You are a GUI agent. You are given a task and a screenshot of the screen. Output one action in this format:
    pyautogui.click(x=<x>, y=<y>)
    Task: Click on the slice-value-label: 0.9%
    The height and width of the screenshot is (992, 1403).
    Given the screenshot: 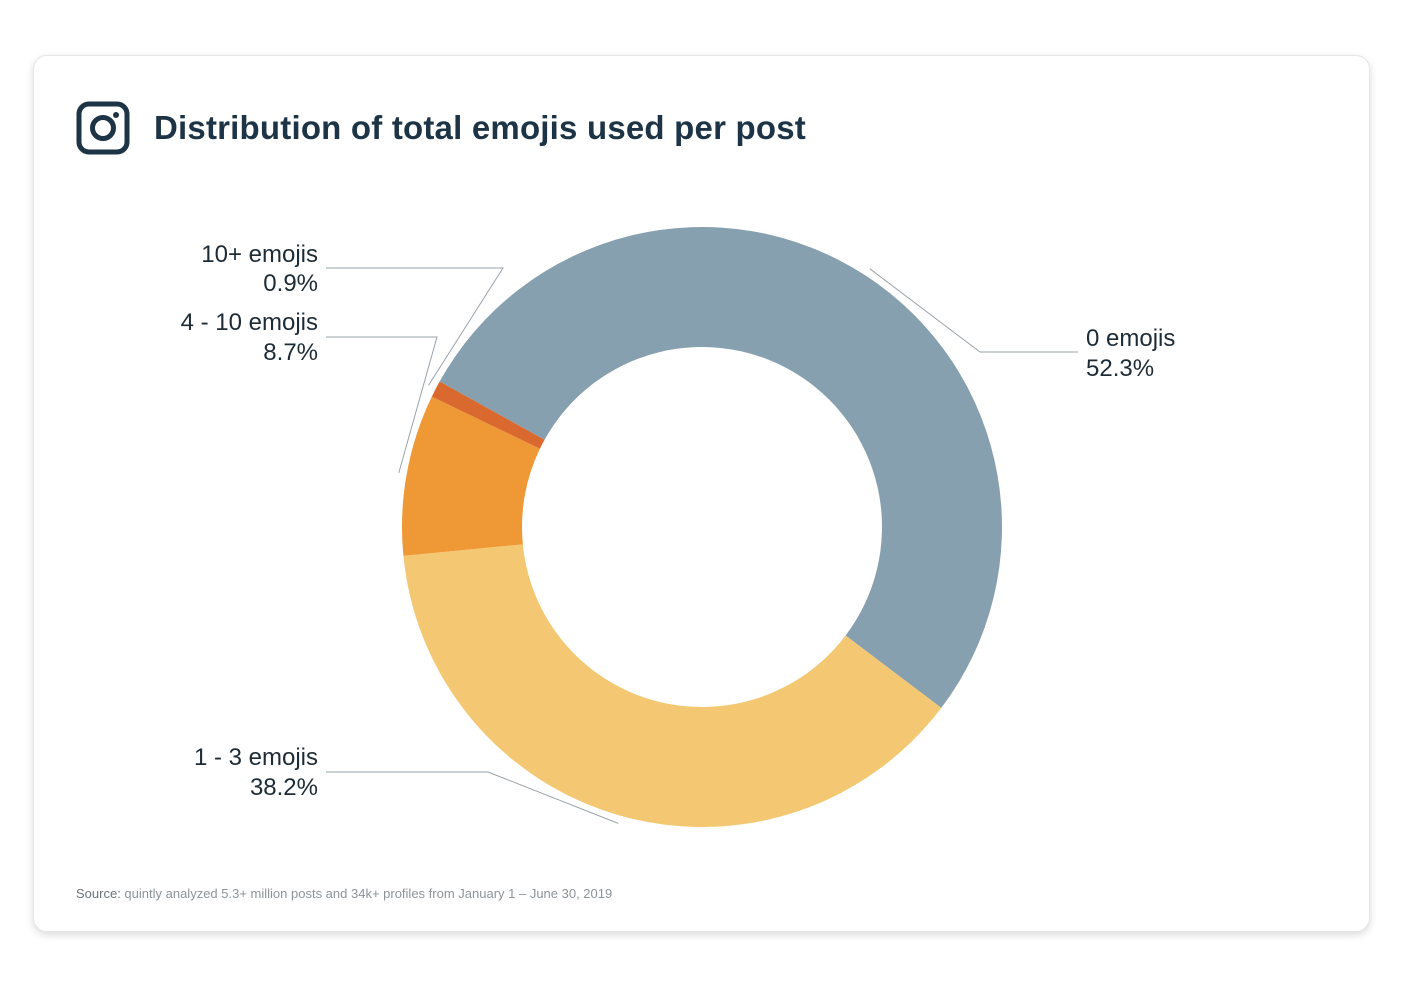 What is the action you would take?
    pyautogui.click(x=290, y=283)
    